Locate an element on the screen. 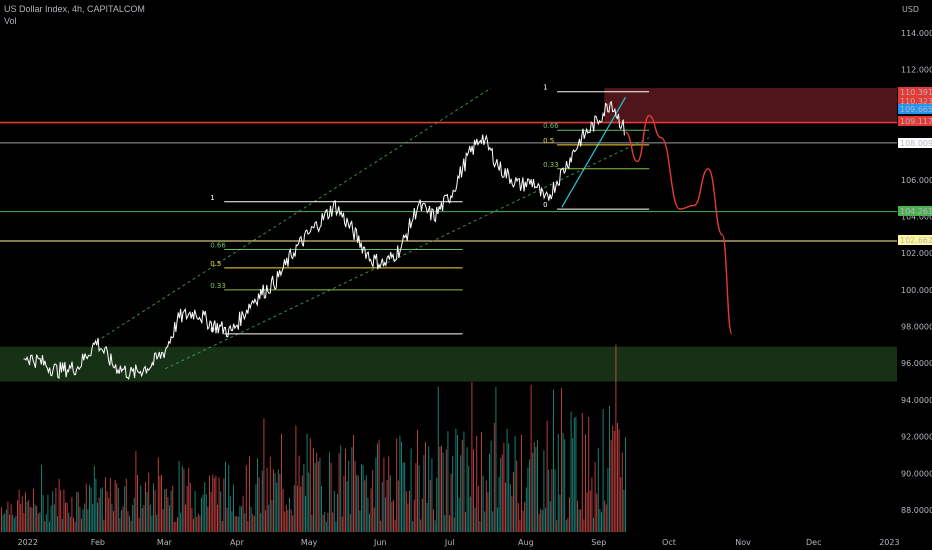  currency-label: USD is located at coordinates (910, 9).